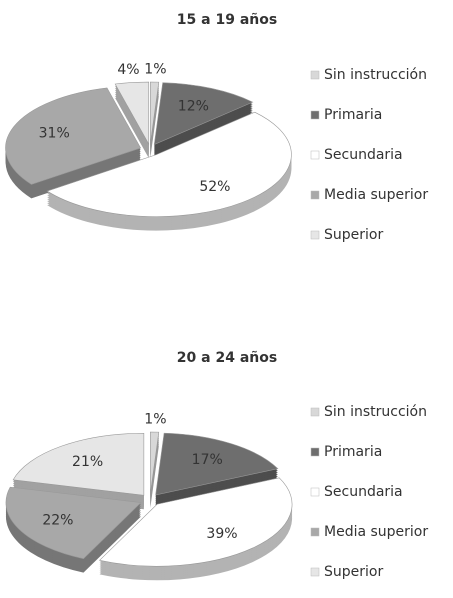  Describe the element at coordinates (227, 20) in the screenshot. I see `chart-title: 15 a 19 años` at that location.